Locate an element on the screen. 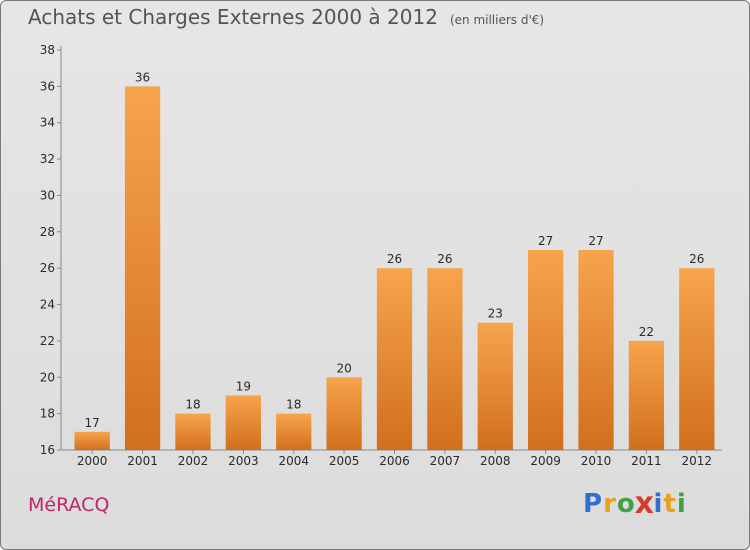  x-tick-label: 2011 is located at coordinates (646, 461).